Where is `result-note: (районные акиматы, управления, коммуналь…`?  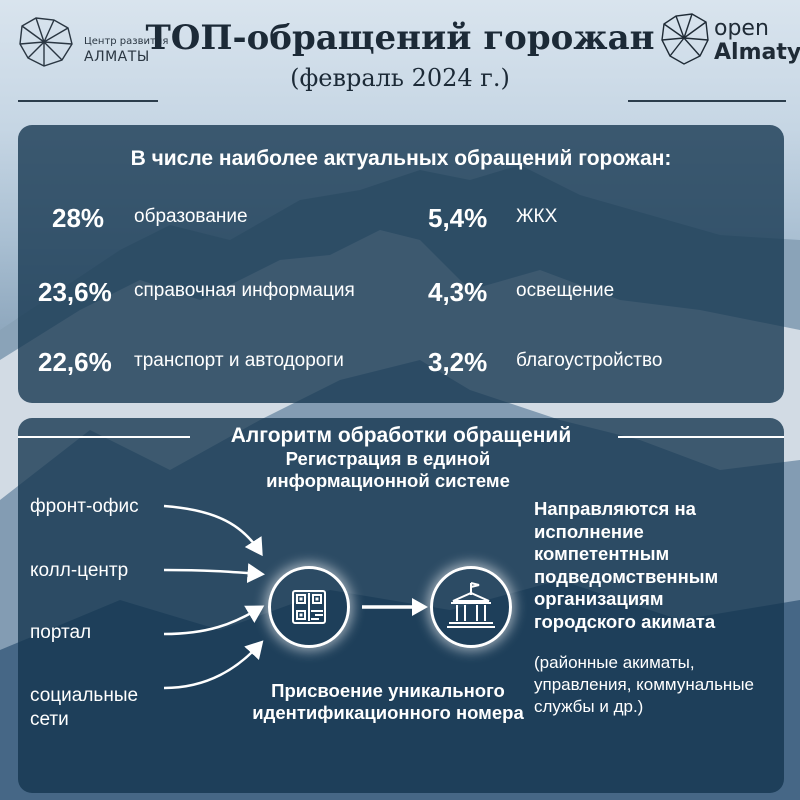 result-note: (районные акиматы, управления, коммуналь… is located at coordinates (644, 684).